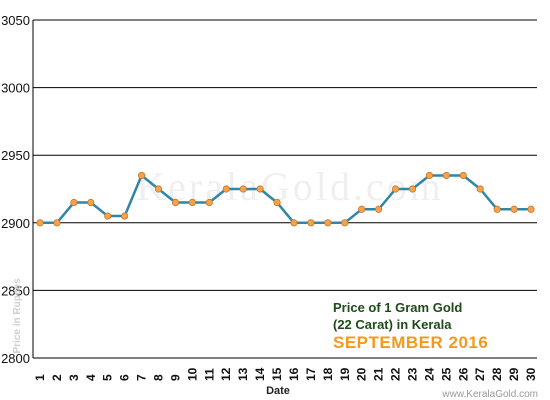  What do you see at coordinates (379, 374) in the screenshot?
I see `x-tick-label: 21` at bounding box center [379, 374].